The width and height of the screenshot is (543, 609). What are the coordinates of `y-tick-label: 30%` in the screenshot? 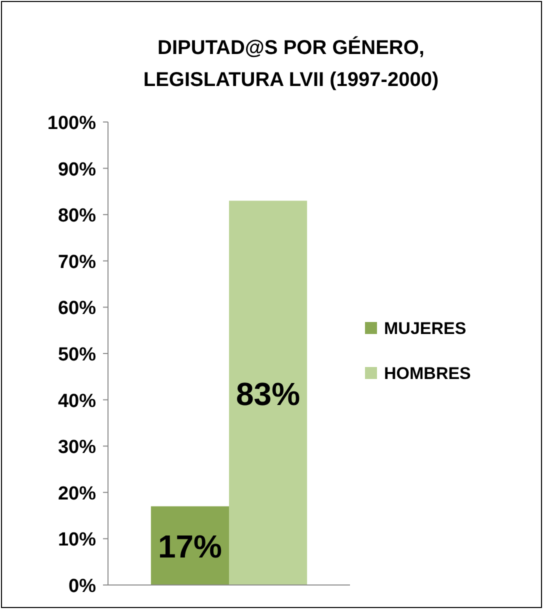 It's located at (77, 447).